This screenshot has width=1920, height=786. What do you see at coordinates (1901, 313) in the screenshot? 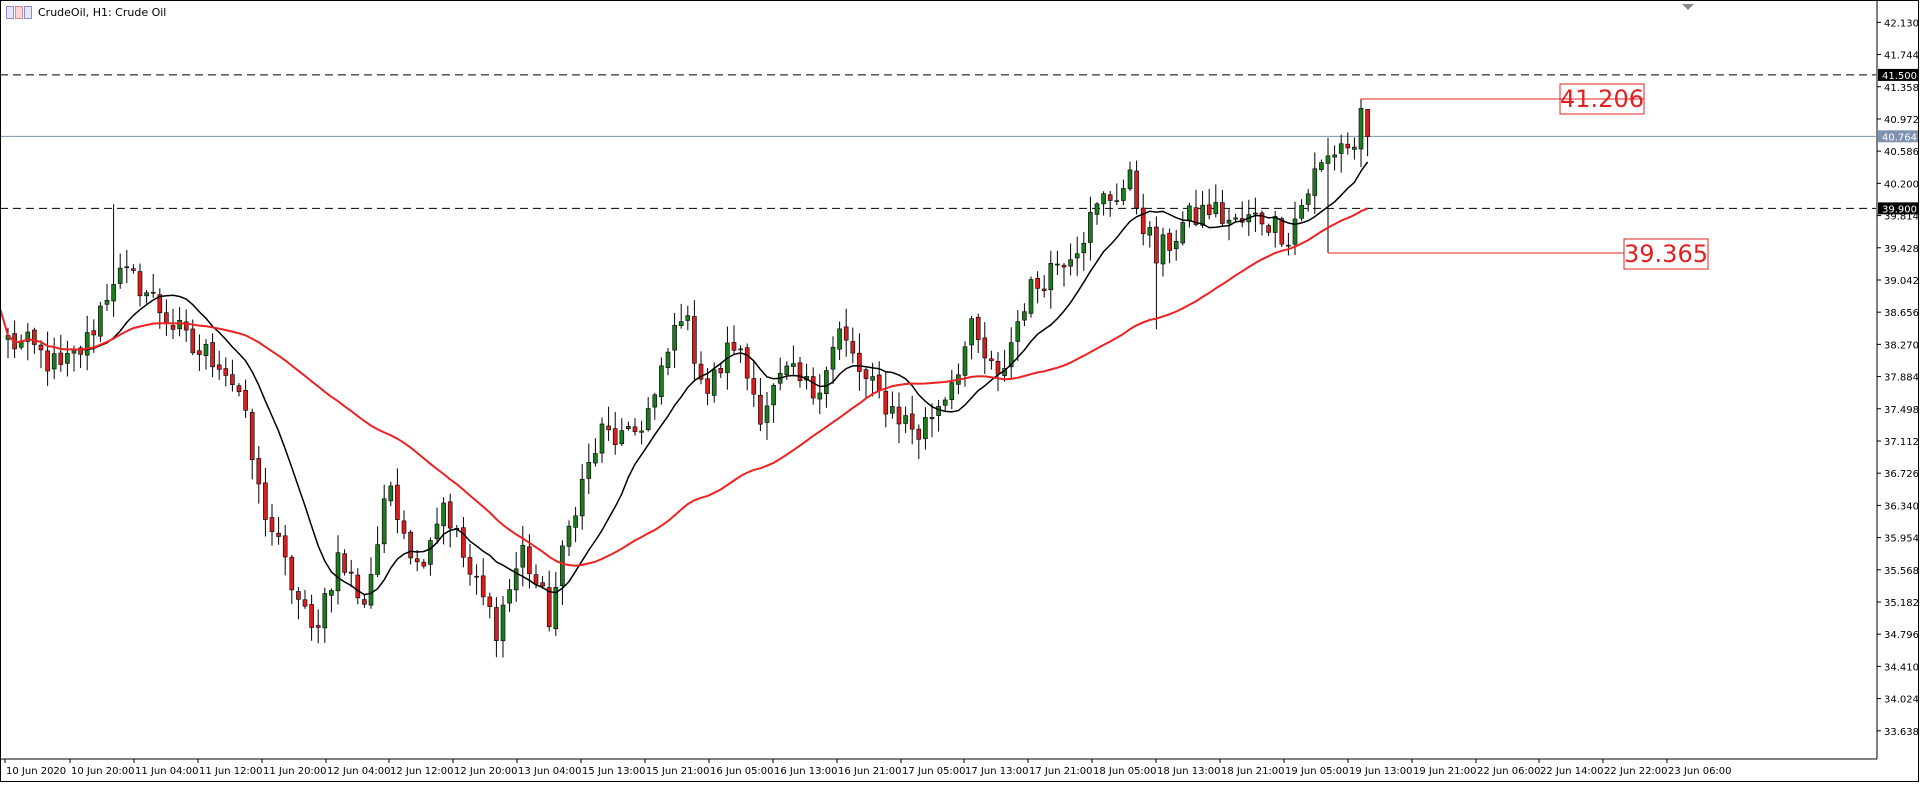
I see `y-tick-label: 38.656` at bounding box center [1901, 313].